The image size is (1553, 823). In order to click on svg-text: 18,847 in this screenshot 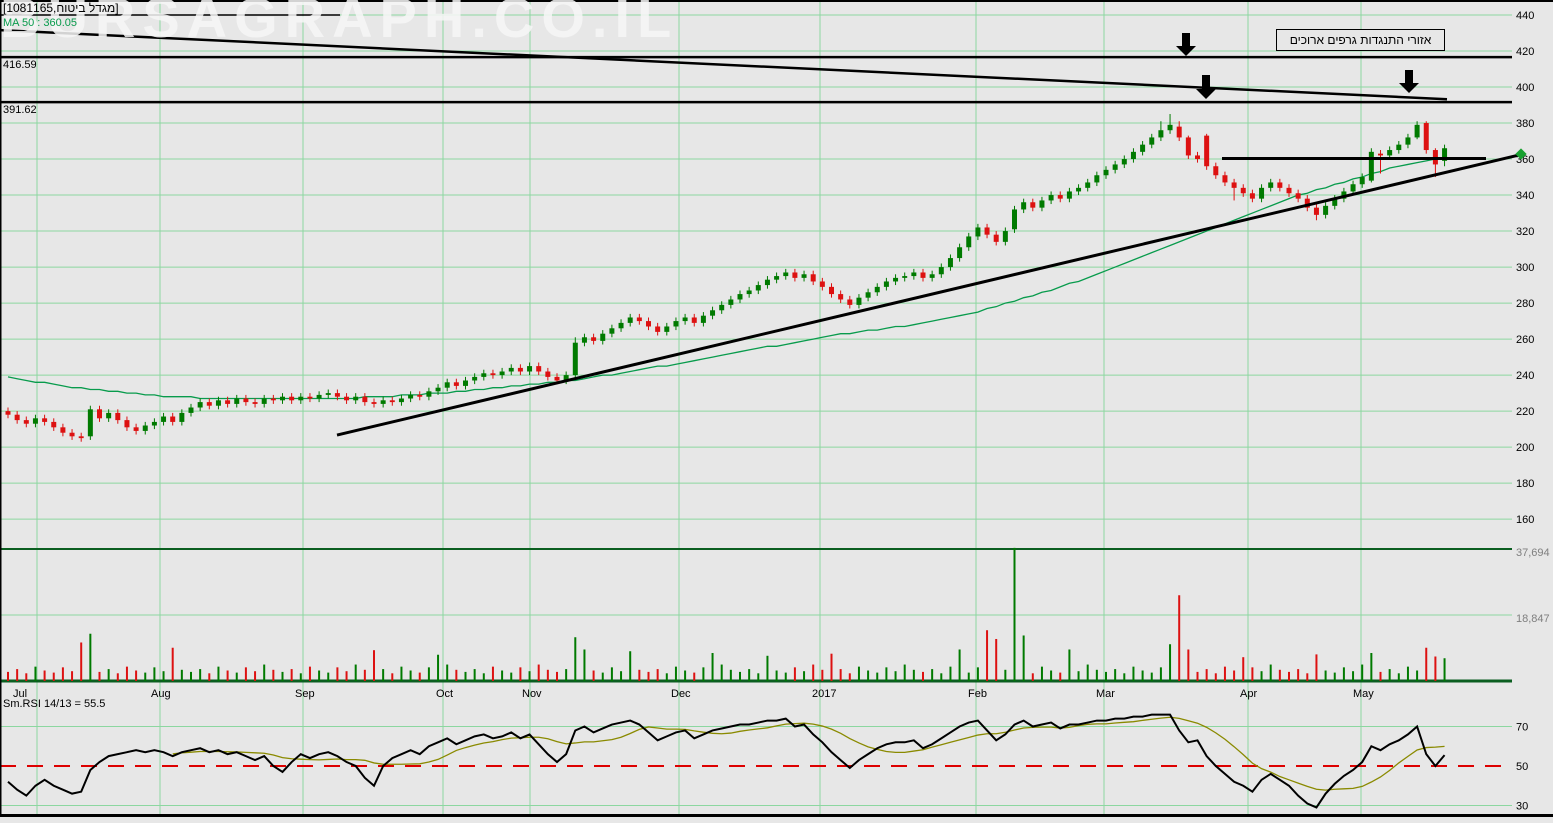, I will do `click(1533, 619)`.